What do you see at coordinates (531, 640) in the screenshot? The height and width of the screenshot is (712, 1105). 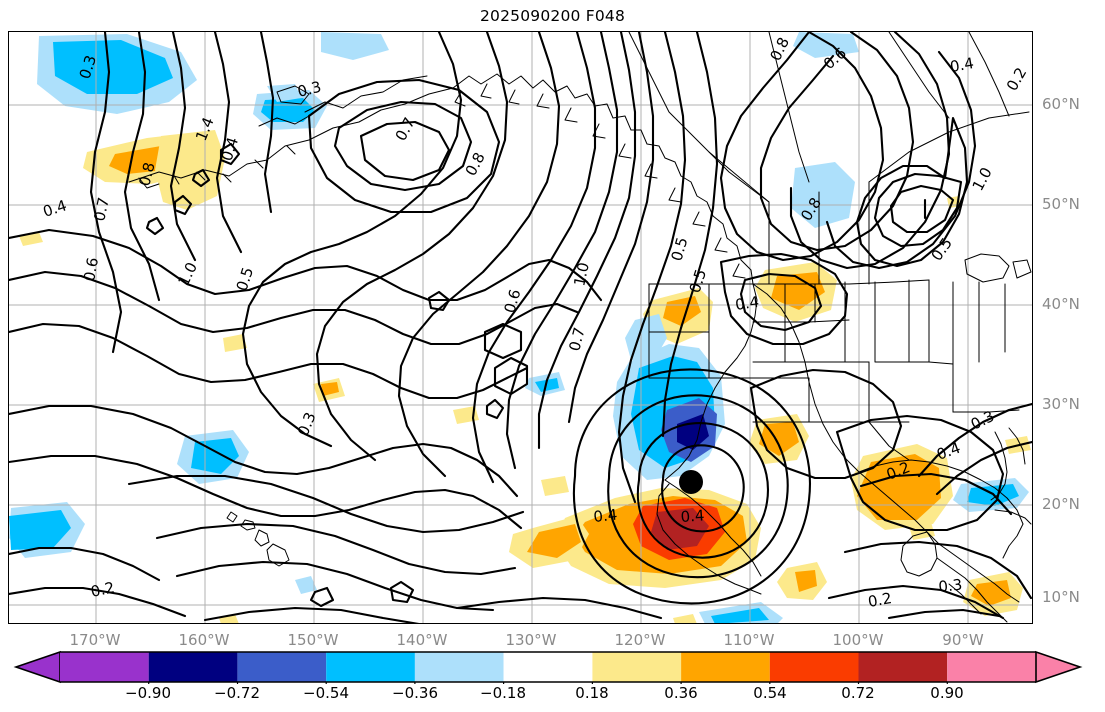 I see `lon-tick-130w: 130°W` at bounding box center [531, 640].